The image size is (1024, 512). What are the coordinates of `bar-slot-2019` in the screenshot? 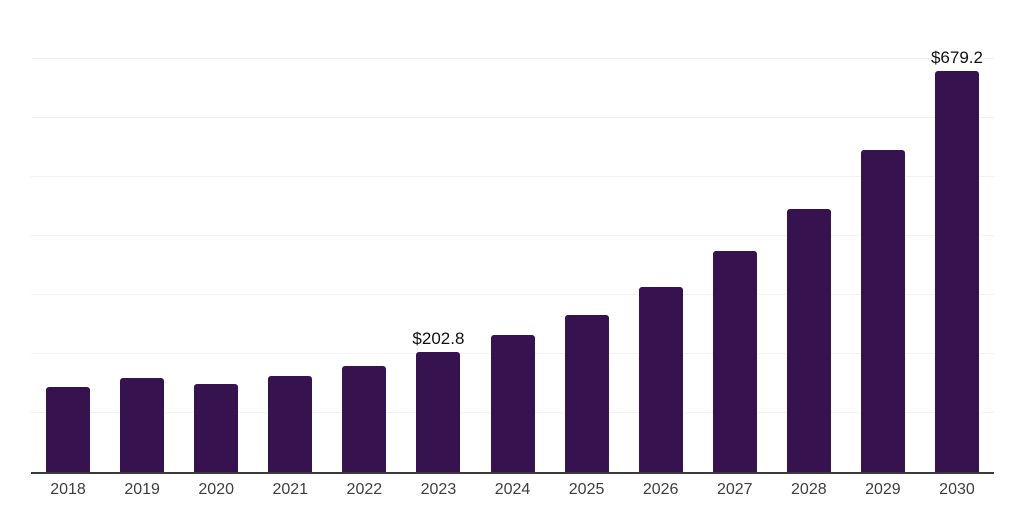 It's located at (142, 236).